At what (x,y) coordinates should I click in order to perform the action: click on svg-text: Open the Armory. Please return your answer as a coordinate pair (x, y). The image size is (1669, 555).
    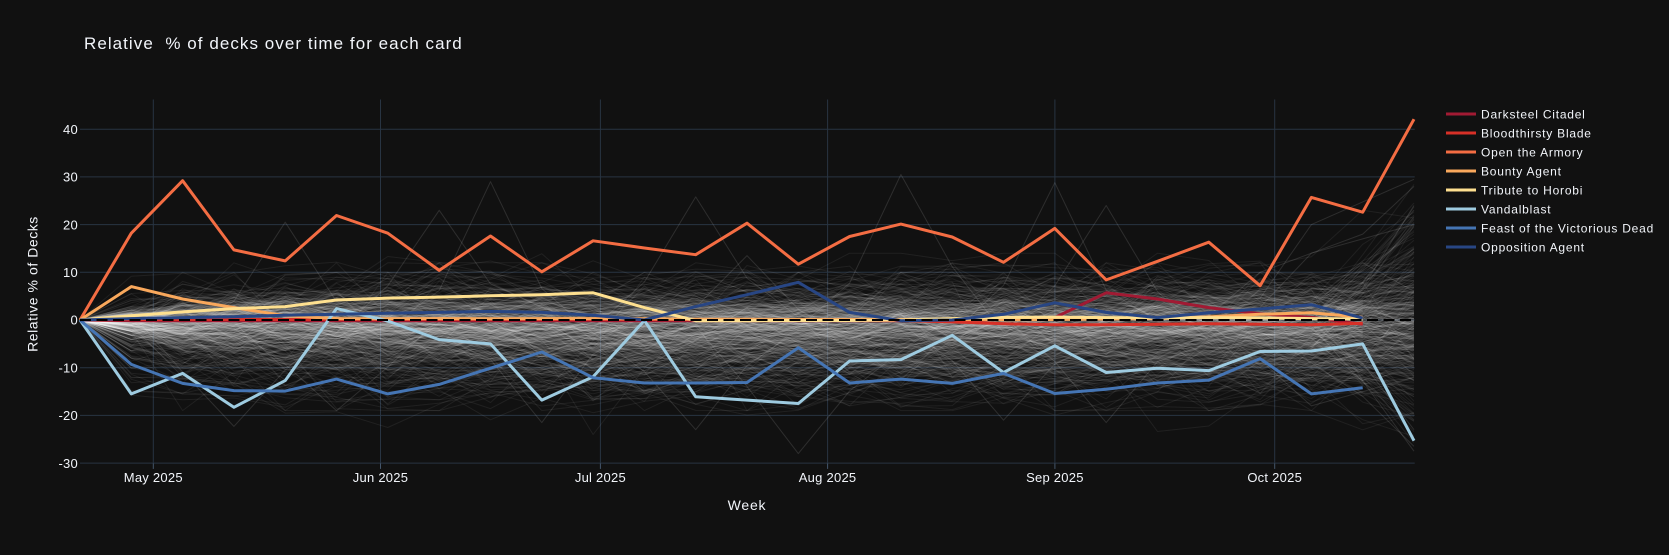
    Looking at the image, I should click on (1532, 152).